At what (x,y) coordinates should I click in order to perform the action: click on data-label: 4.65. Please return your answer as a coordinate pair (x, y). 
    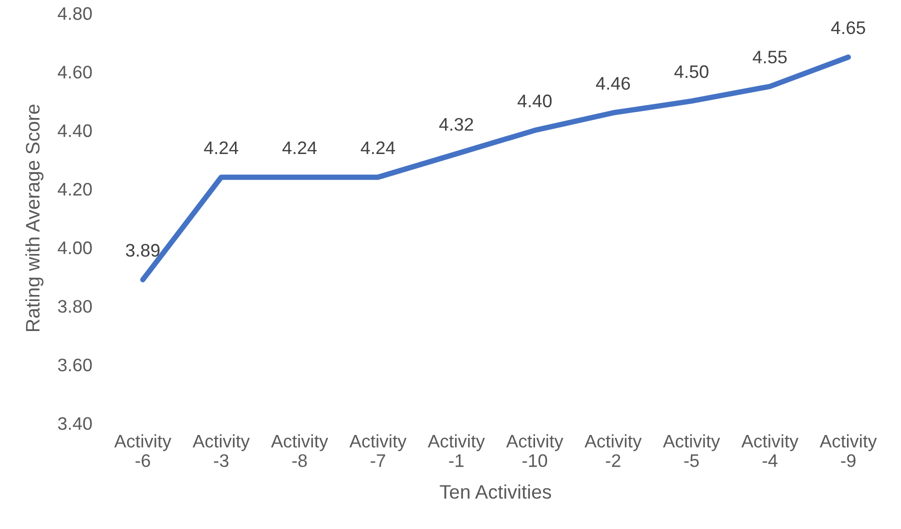
    Looking at the image, I should click on (848, 27).